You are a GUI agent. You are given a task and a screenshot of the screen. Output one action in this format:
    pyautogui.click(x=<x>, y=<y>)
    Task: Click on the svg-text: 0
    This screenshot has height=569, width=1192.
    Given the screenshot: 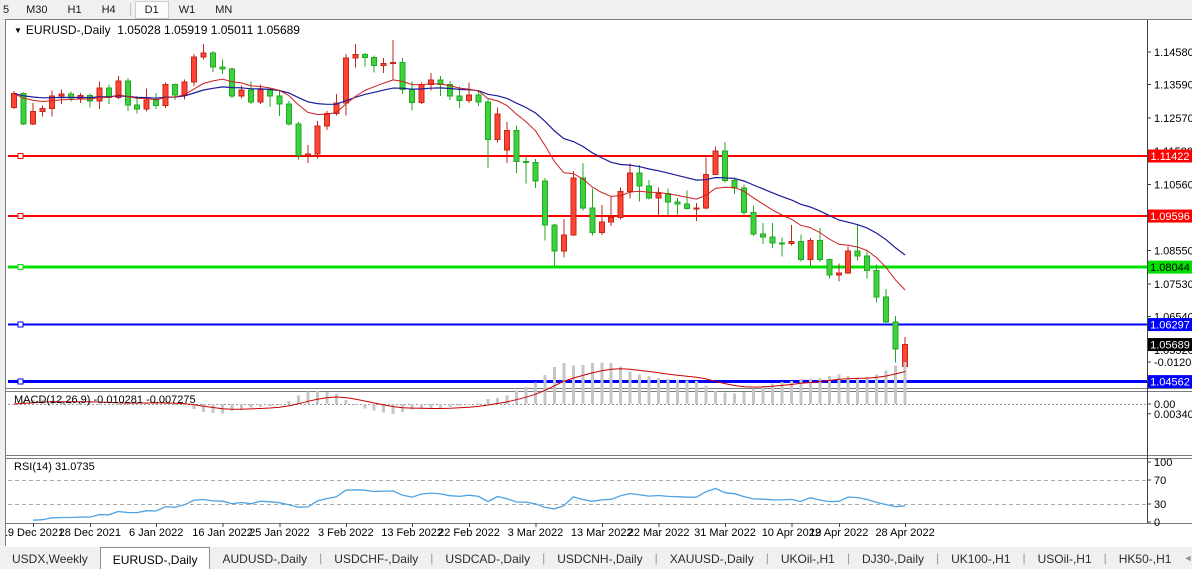 What is the action you would take?
    pyautogui.click(x=1157, y=523)
    